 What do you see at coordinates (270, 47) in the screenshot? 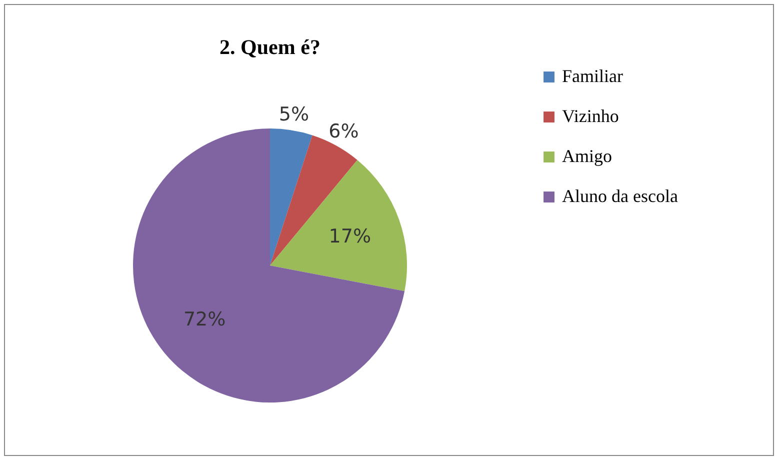
I see `chart-title: 2. Quem é?` at bounding box center [270, 47].